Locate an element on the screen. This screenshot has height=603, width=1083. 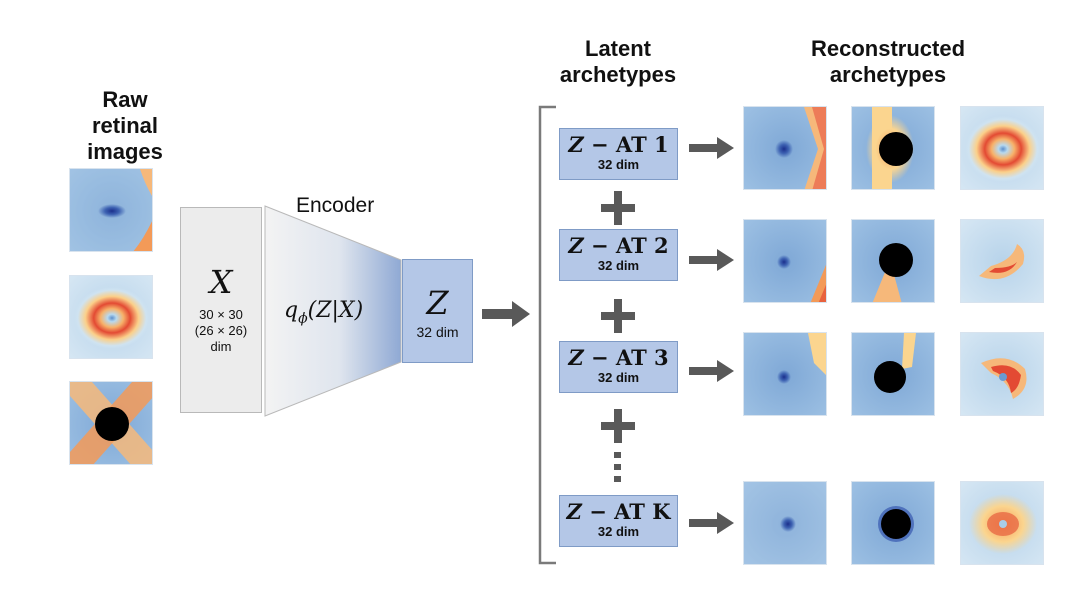
archetype-box-1: Z − AT 1 32 dim is located at coordinates (618, 154).